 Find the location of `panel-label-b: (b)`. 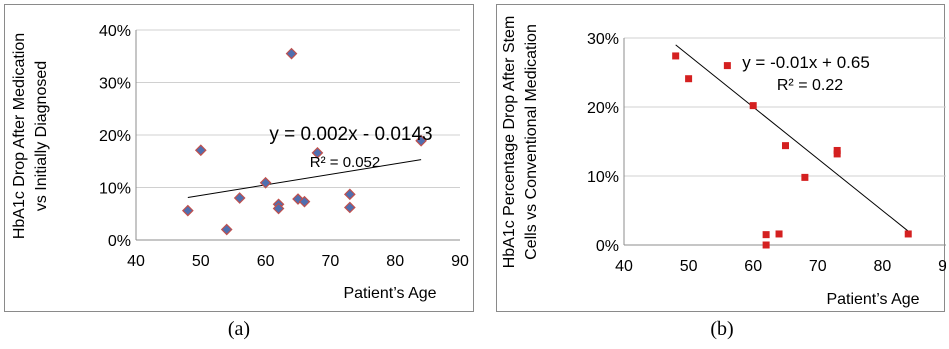

panel-label-b: (b) is located at coordinates (722, 329).